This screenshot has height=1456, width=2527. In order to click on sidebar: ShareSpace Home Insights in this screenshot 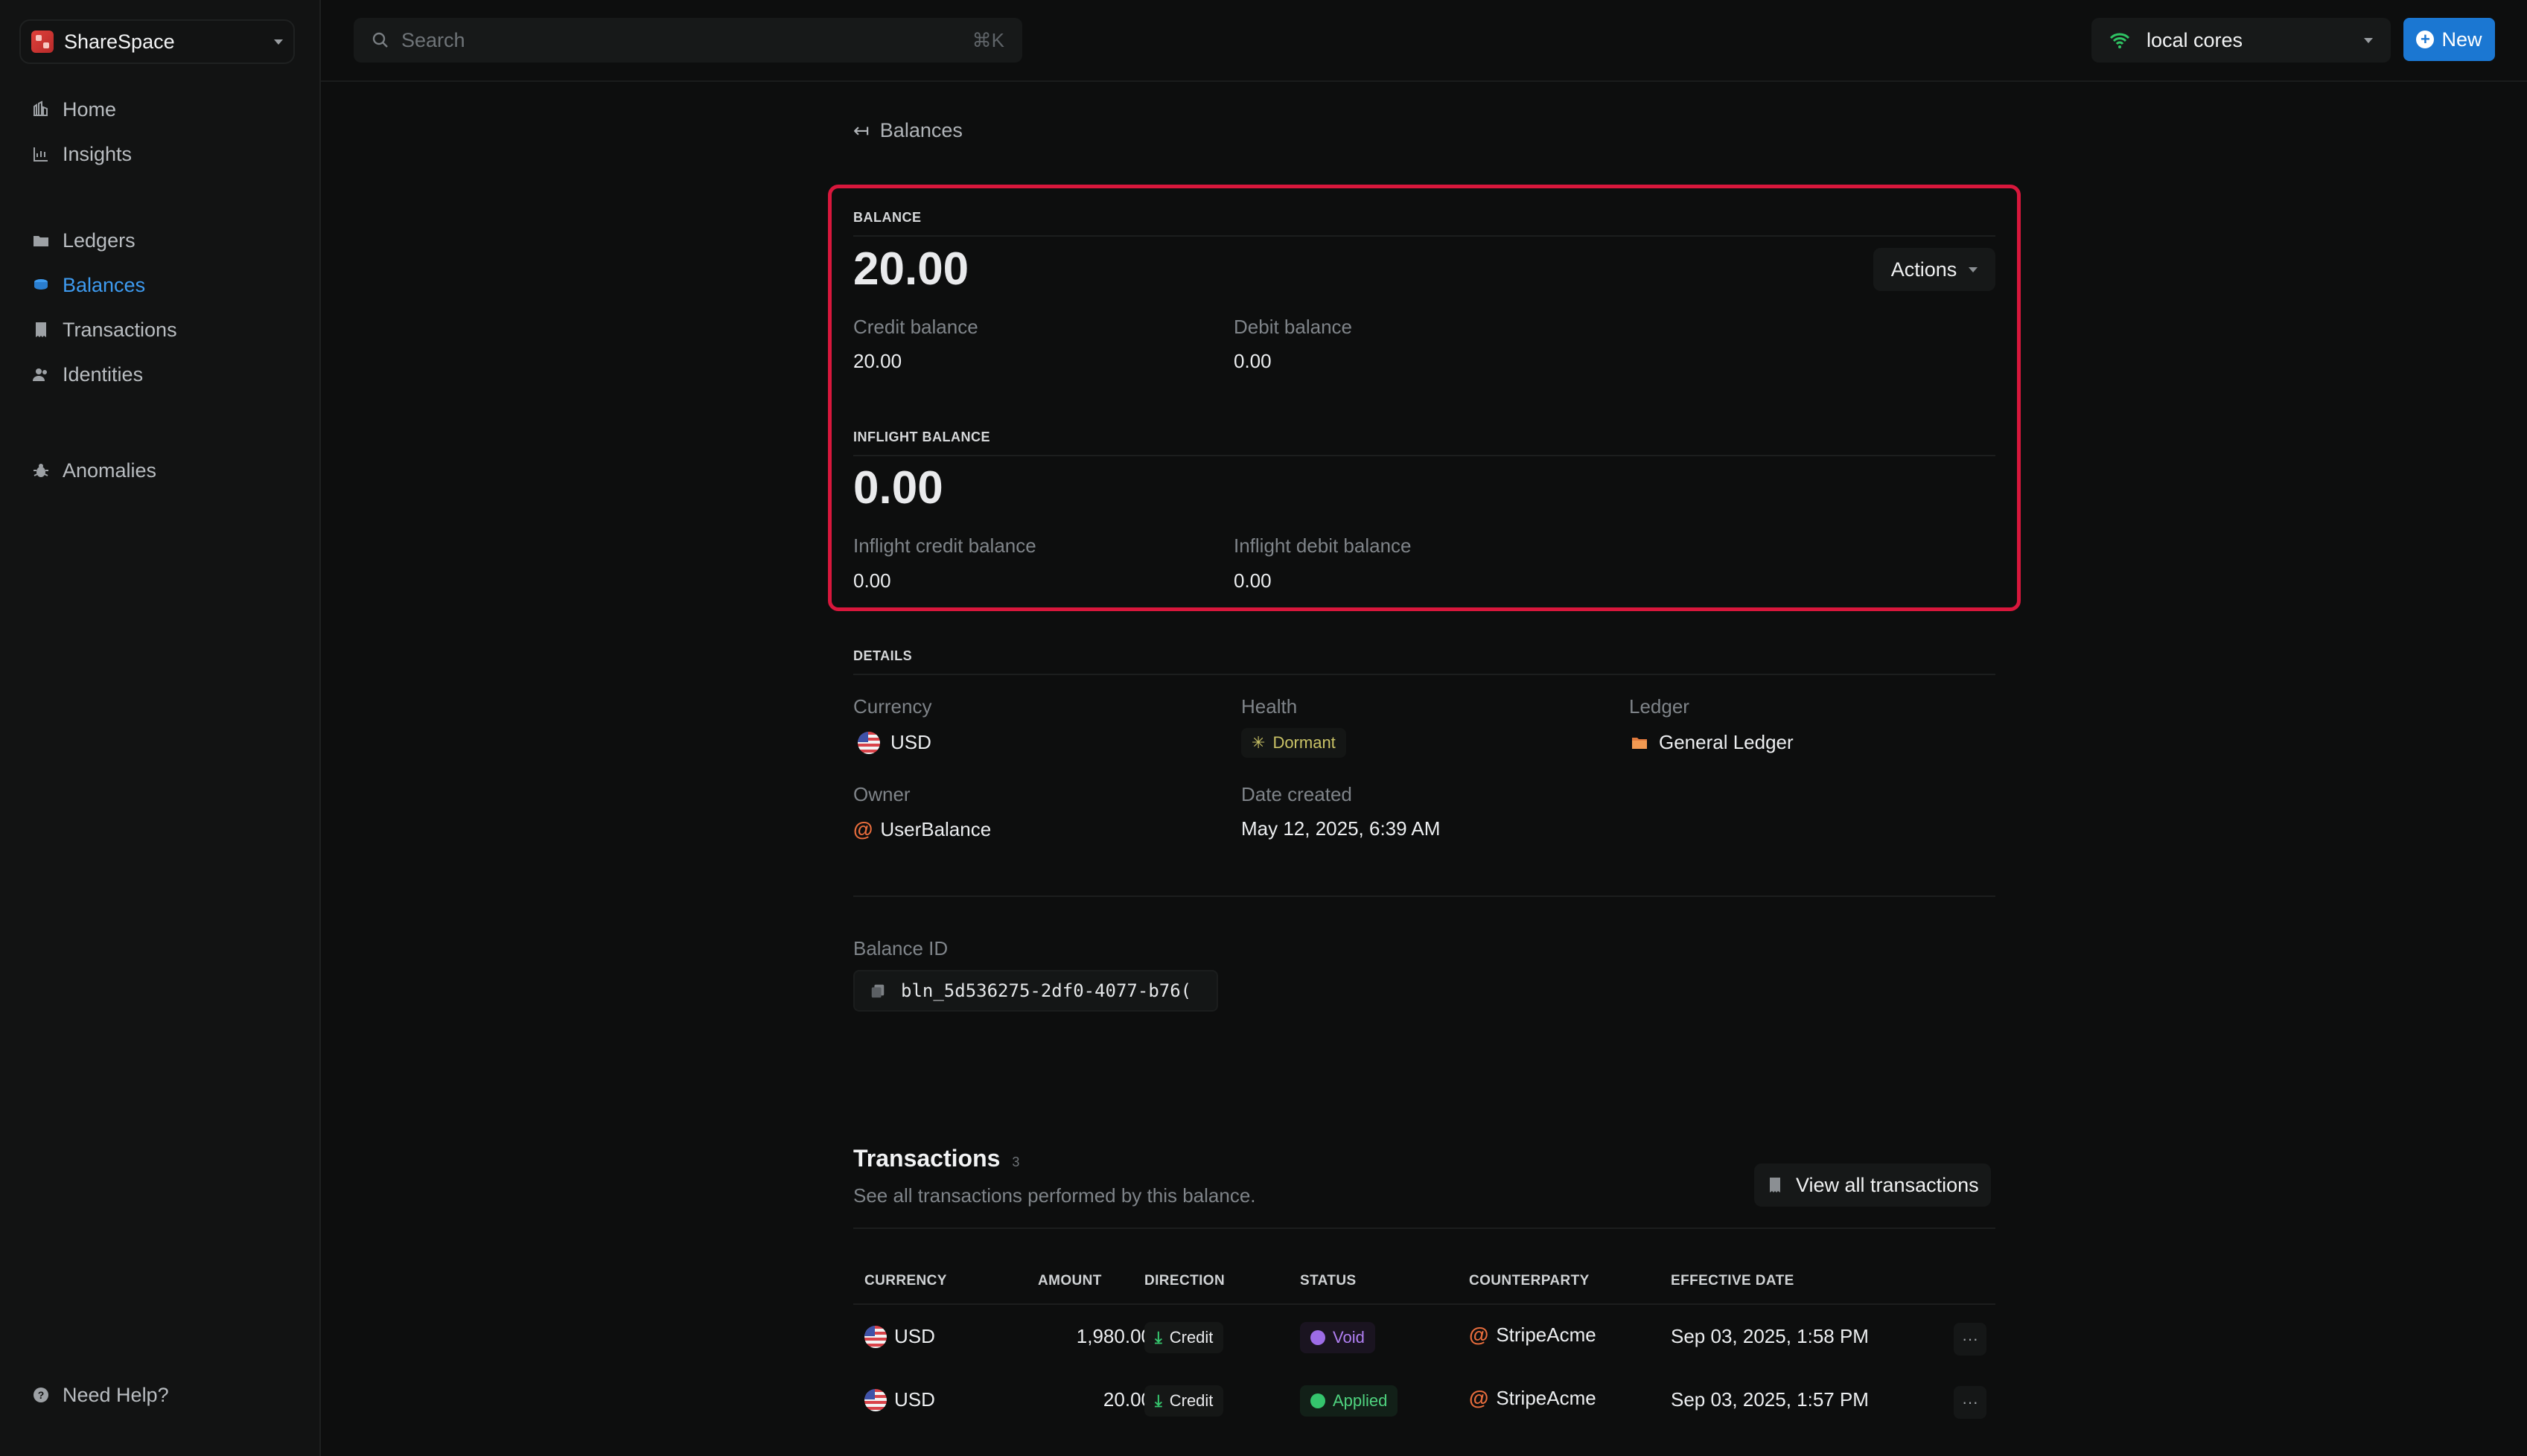, I will do `click(160, 728)`.